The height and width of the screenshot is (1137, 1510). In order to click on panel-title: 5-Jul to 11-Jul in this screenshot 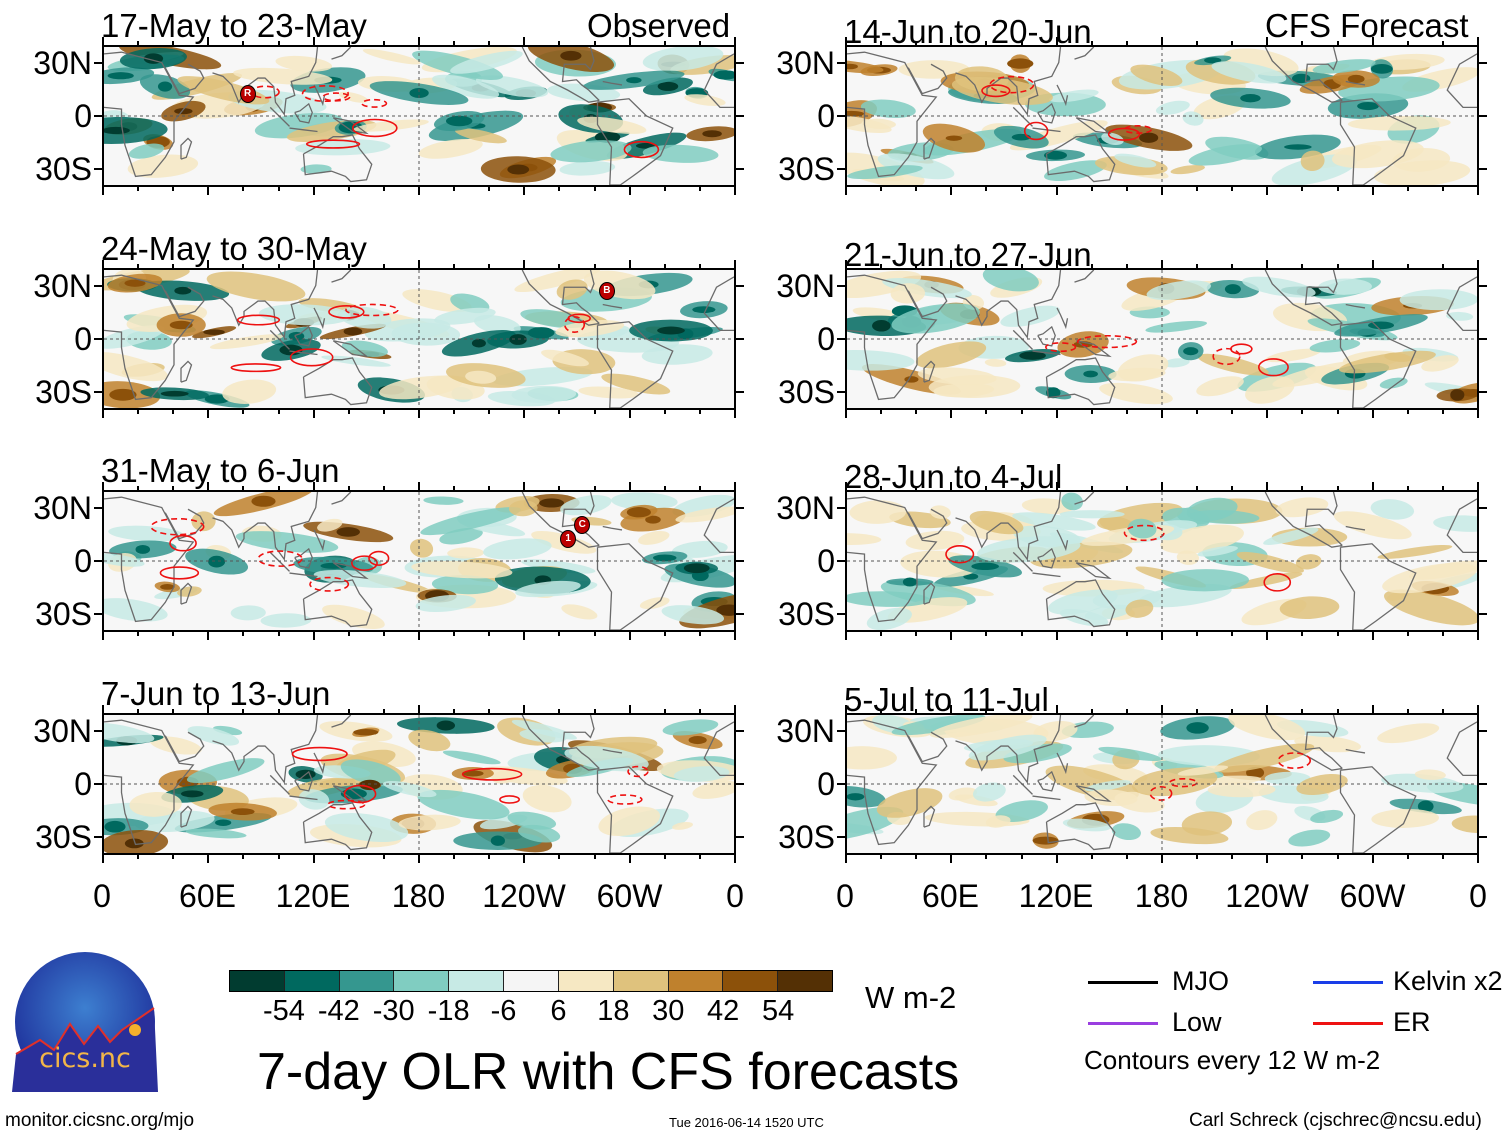, I will do `click(946, 699)`.